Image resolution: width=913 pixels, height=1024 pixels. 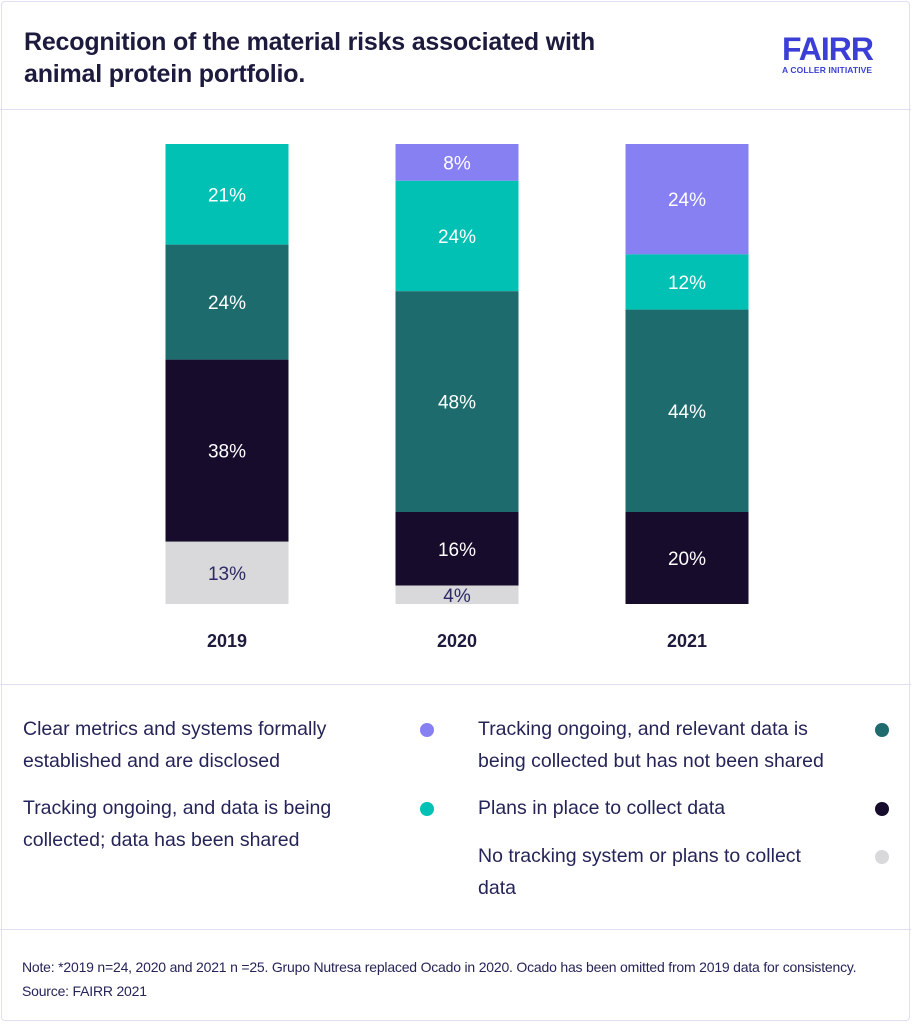 I want to click on bar-value-label: 4%, so click(x=457, y=596).